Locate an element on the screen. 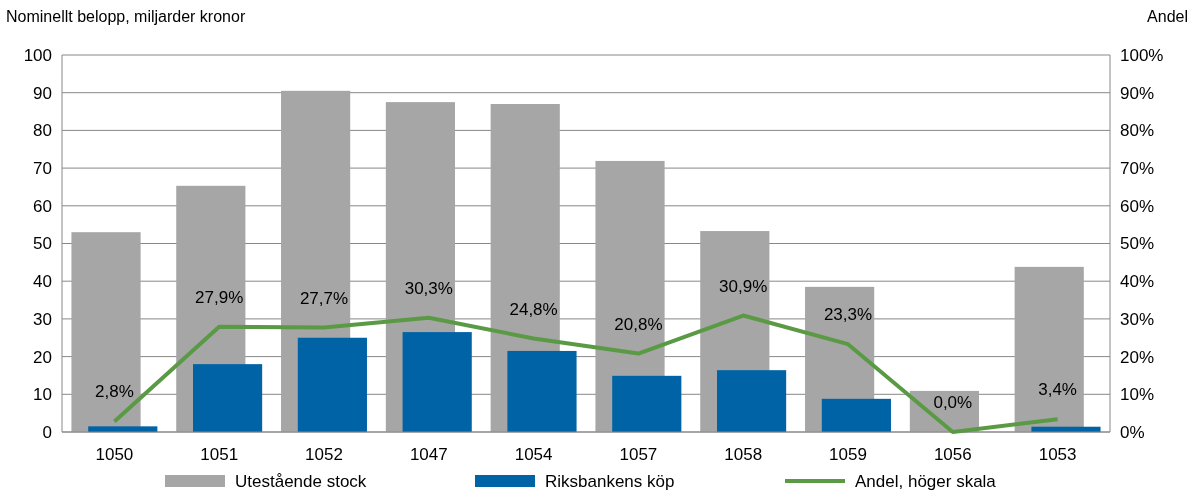 This screenshot has height=497, width=1194. data-label: 27,7% is located at coordinates (324, 298).